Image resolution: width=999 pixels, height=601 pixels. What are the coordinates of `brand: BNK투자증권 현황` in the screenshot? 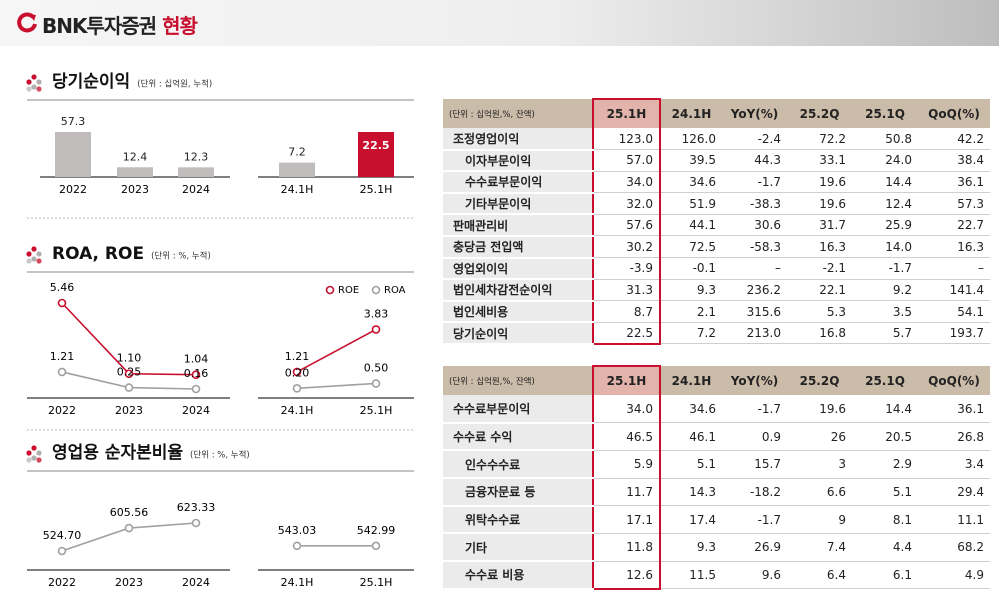 It's located at (120, 24).